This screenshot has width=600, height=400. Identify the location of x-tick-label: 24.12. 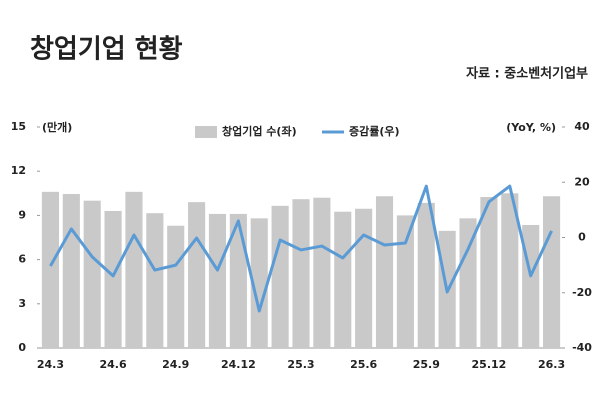
(238, 364).